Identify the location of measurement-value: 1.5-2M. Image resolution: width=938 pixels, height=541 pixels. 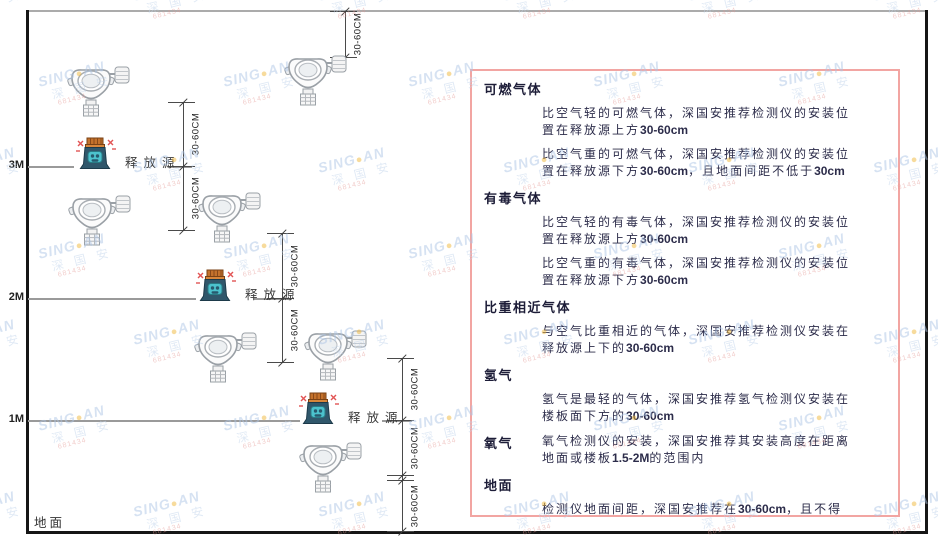
(631, 458).